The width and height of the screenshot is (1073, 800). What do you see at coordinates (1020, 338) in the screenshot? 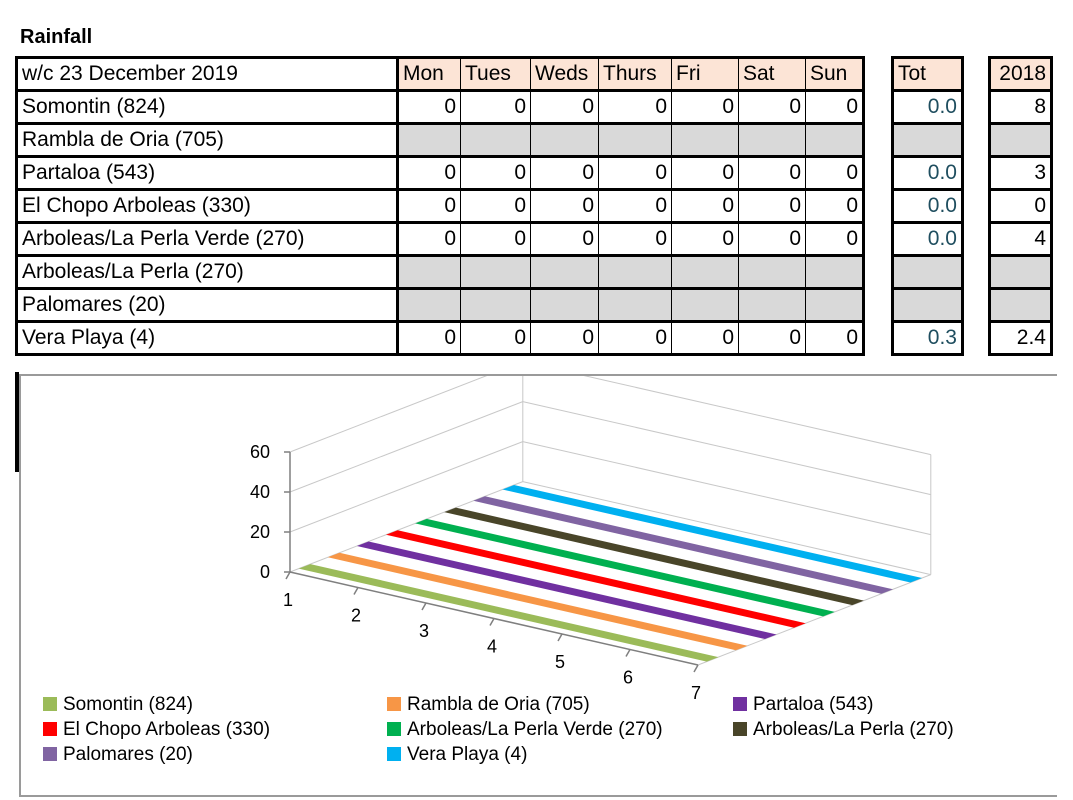
I see `table-row: 2.4` at bounding box center [1020, 338].